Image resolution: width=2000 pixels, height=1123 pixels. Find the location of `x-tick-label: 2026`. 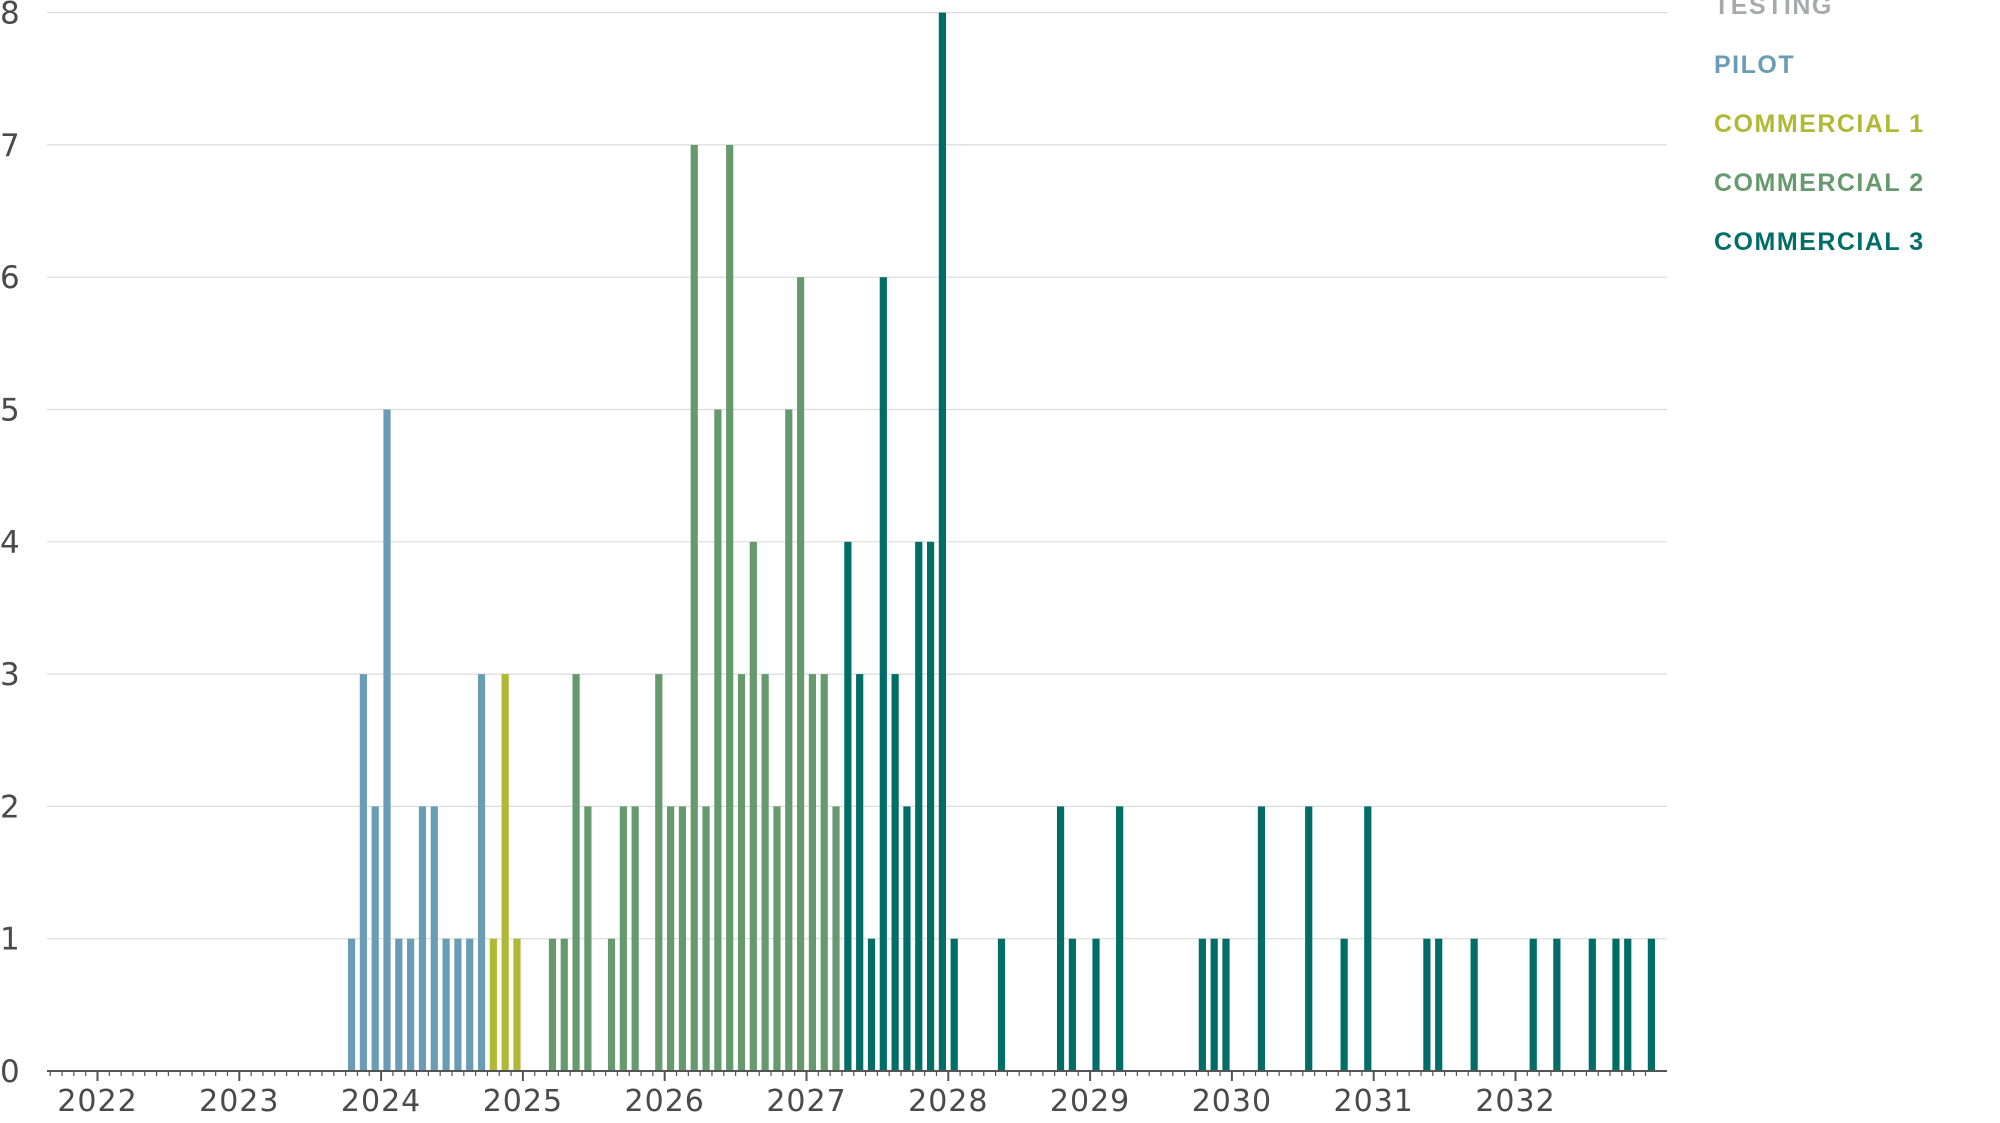

x-tick-label: 2026 is located at coordinates (665, 1101).